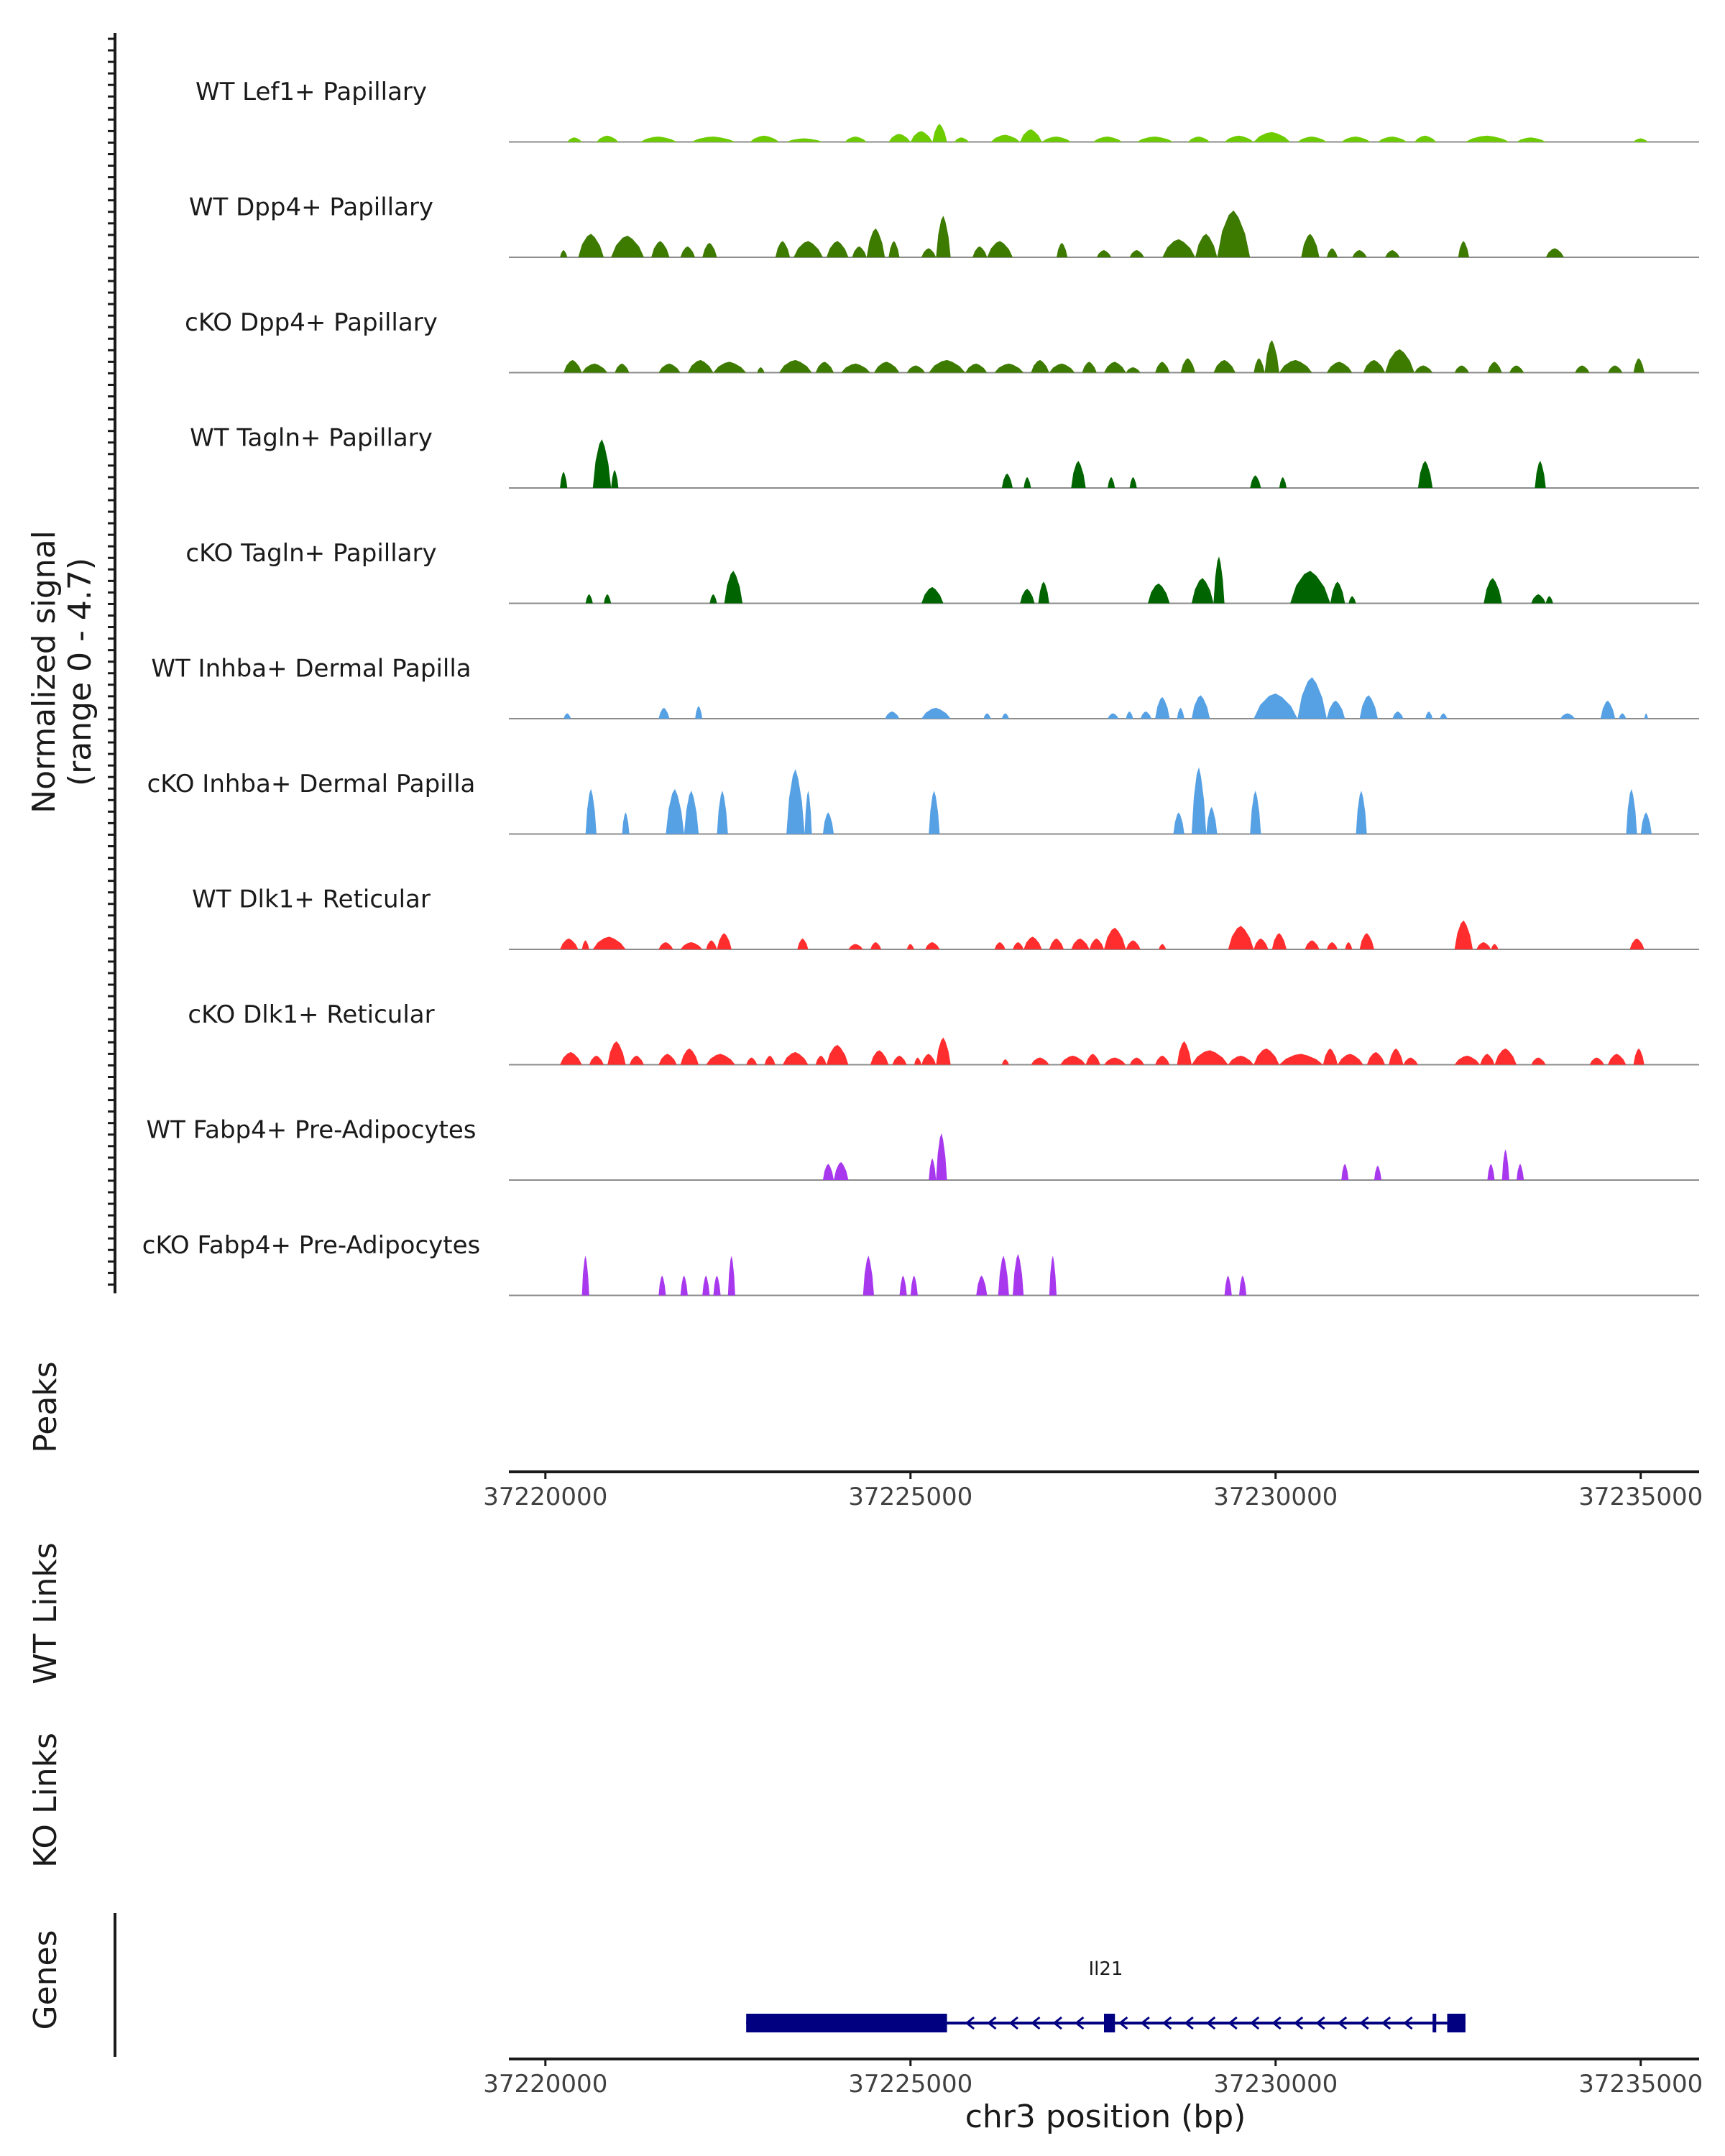 Image resolution: width=1725 pixels, height=2156 pixels. What do you see at coordinates (910, 1497) in the screenshot?
I see `x-tick-label: 37225000` at bounding box center [910, 1497].